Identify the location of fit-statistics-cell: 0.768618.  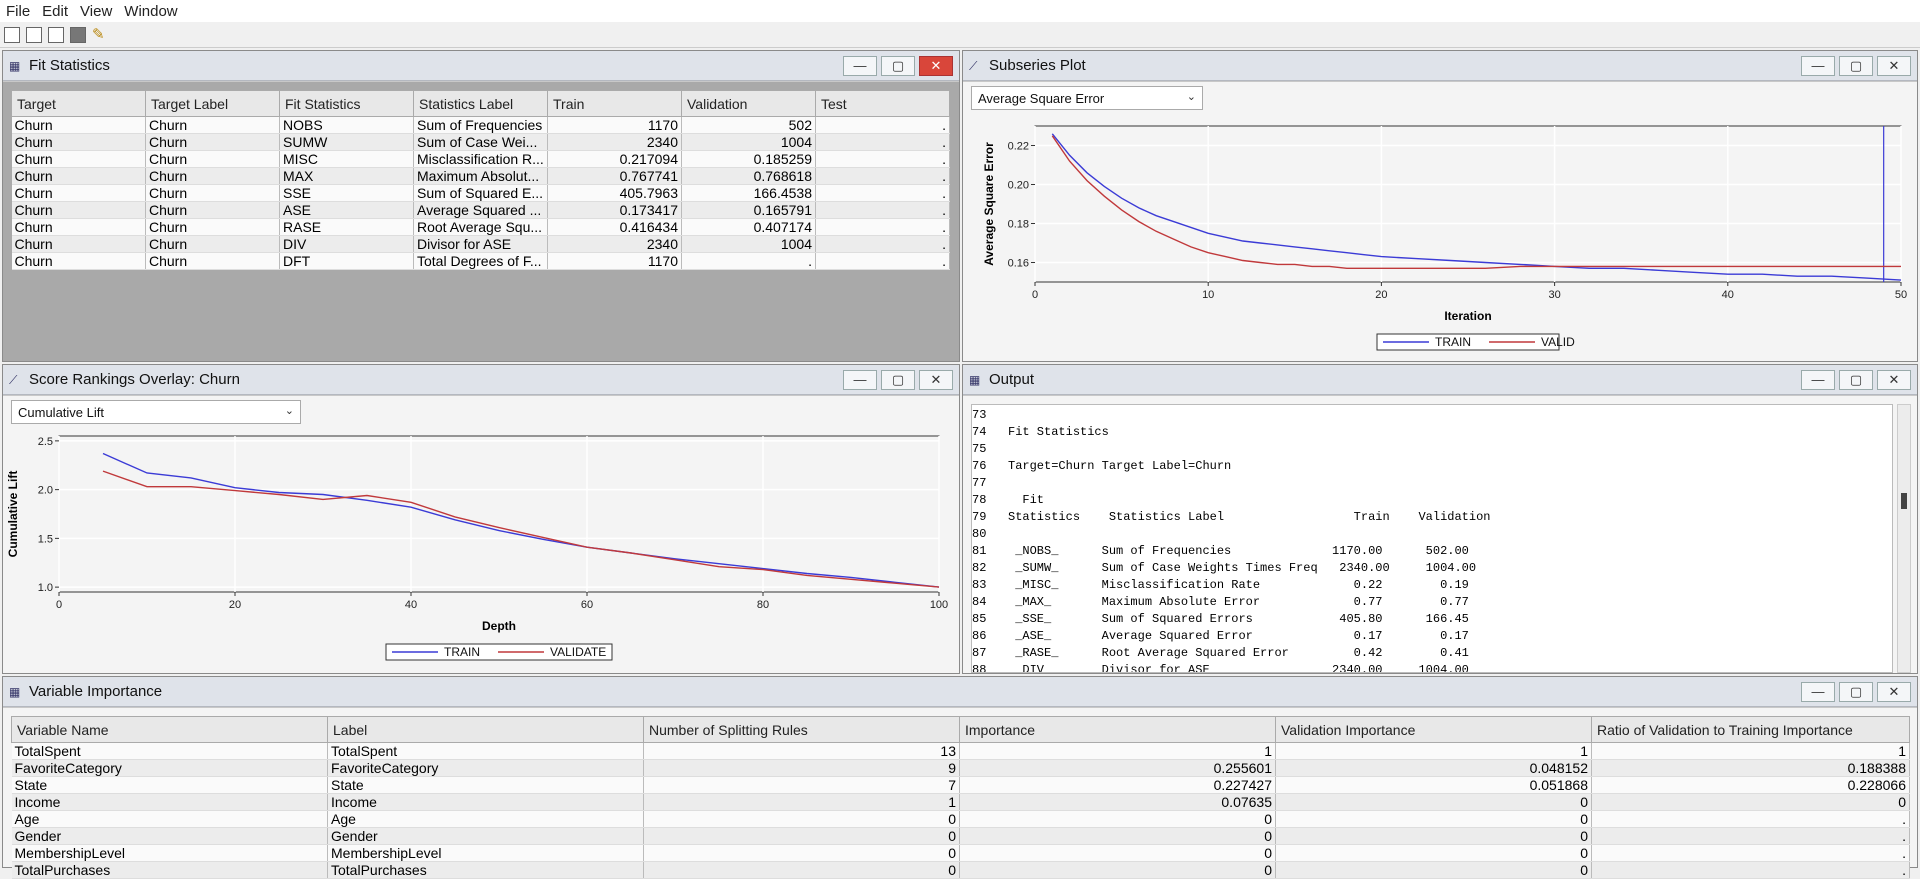
(748, 176).